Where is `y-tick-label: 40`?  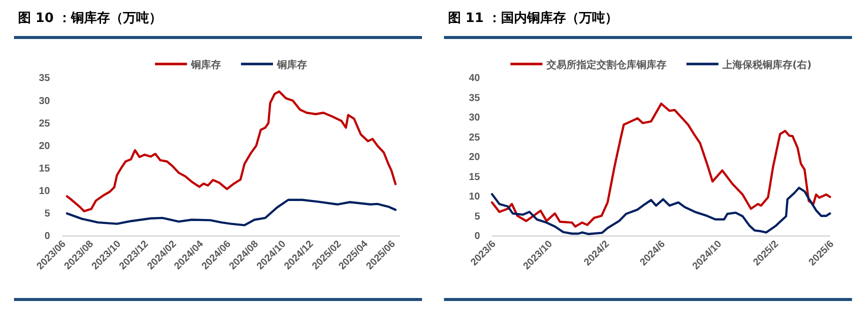
y-tick-label: 40 is located at coordinates (474, 78).